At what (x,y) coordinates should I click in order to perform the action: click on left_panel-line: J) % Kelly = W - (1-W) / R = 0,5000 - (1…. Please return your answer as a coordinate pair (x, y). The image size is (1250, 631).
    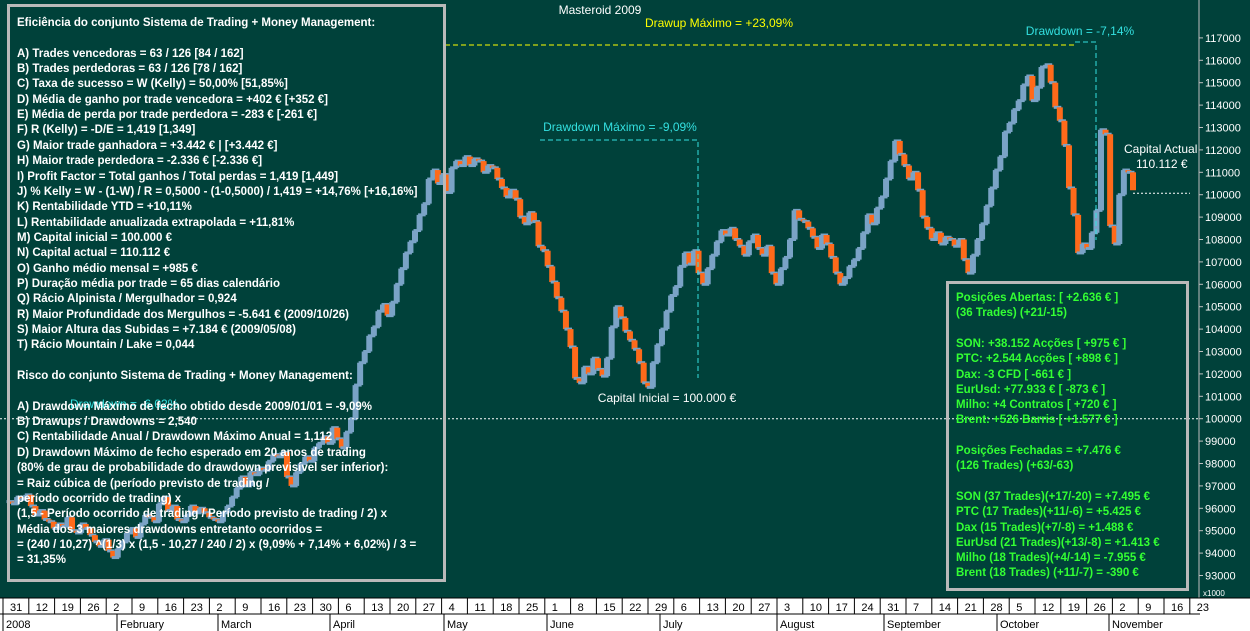
    Looking at the image, I should click on (217, 191).